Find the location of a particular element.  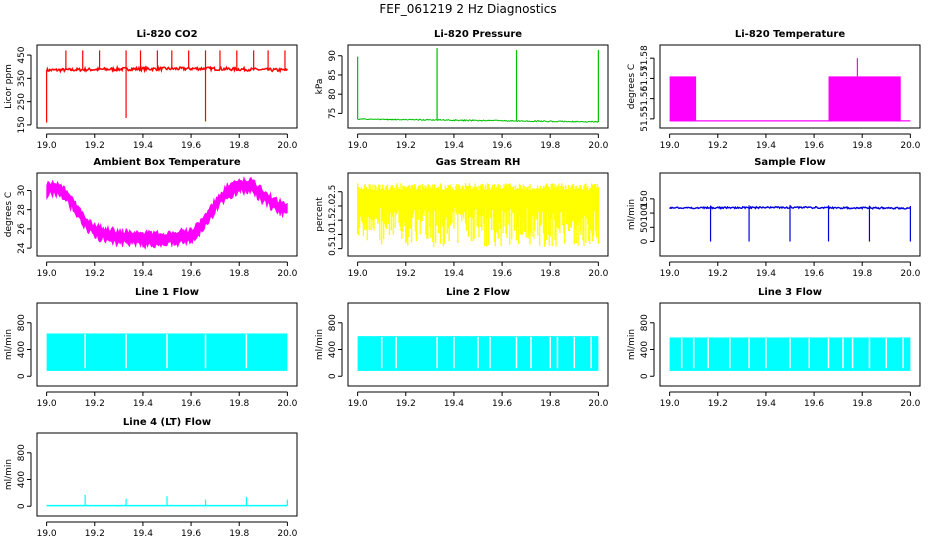

y-tick-label: 150 is located at coordinates (22, 124).